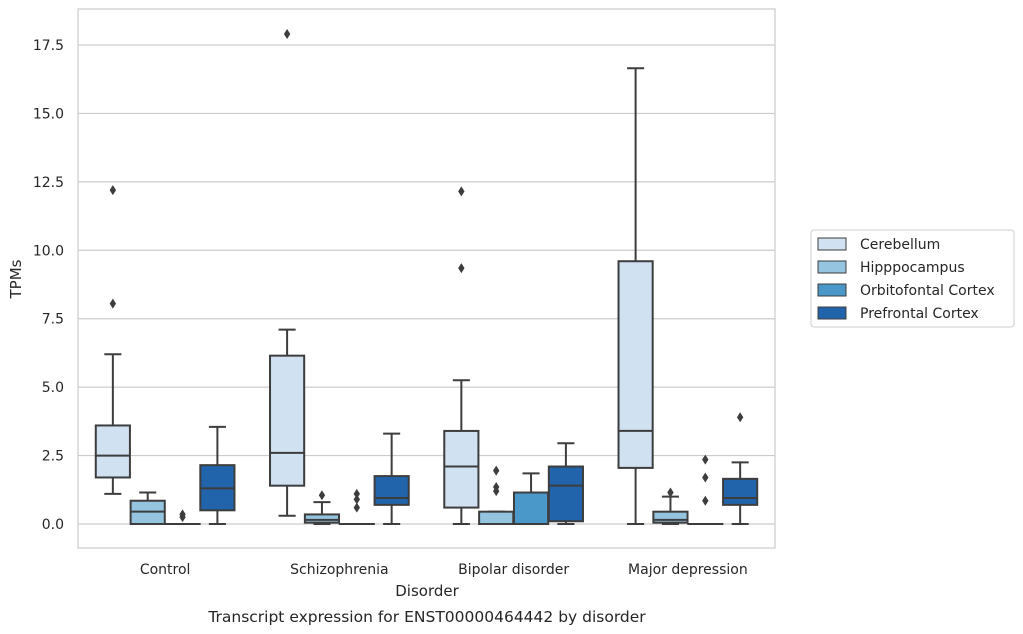  I want to click on y-tick-label: 2.5, so click(53, 457).